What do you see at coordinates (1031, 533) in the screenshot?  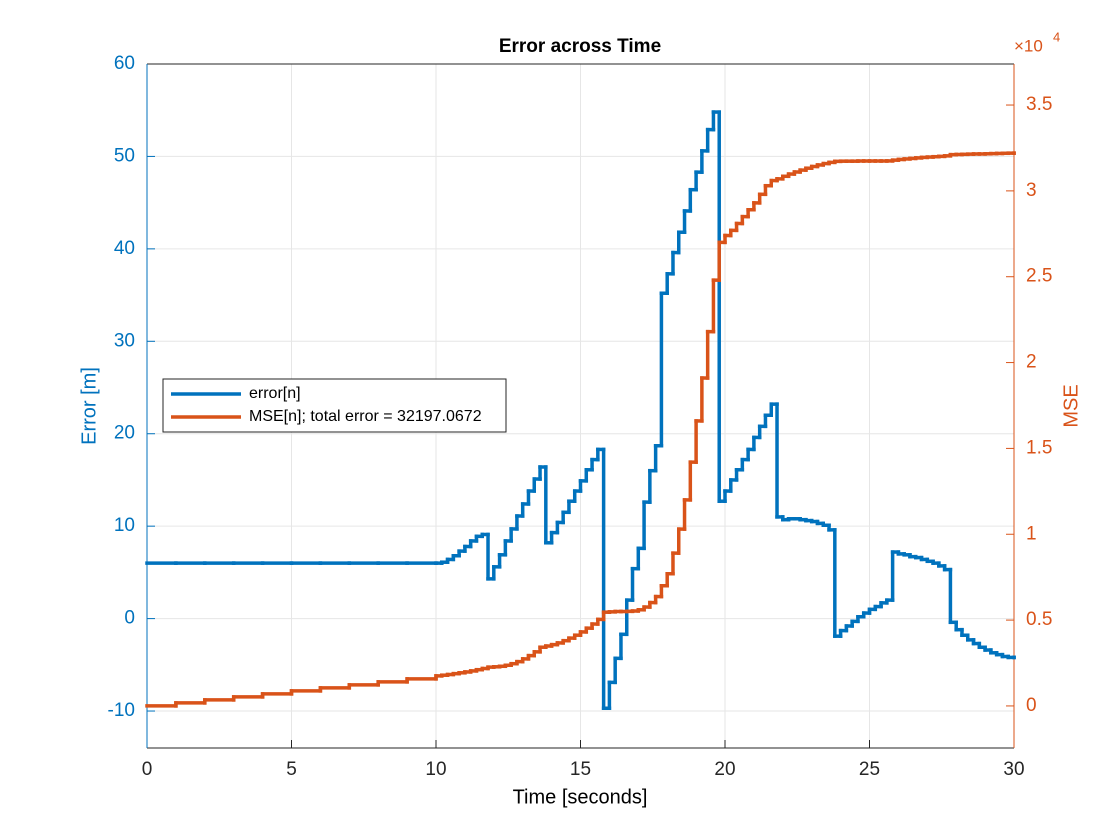 I see `y2-tick-label: 1` at bounding box center [1031, 533].